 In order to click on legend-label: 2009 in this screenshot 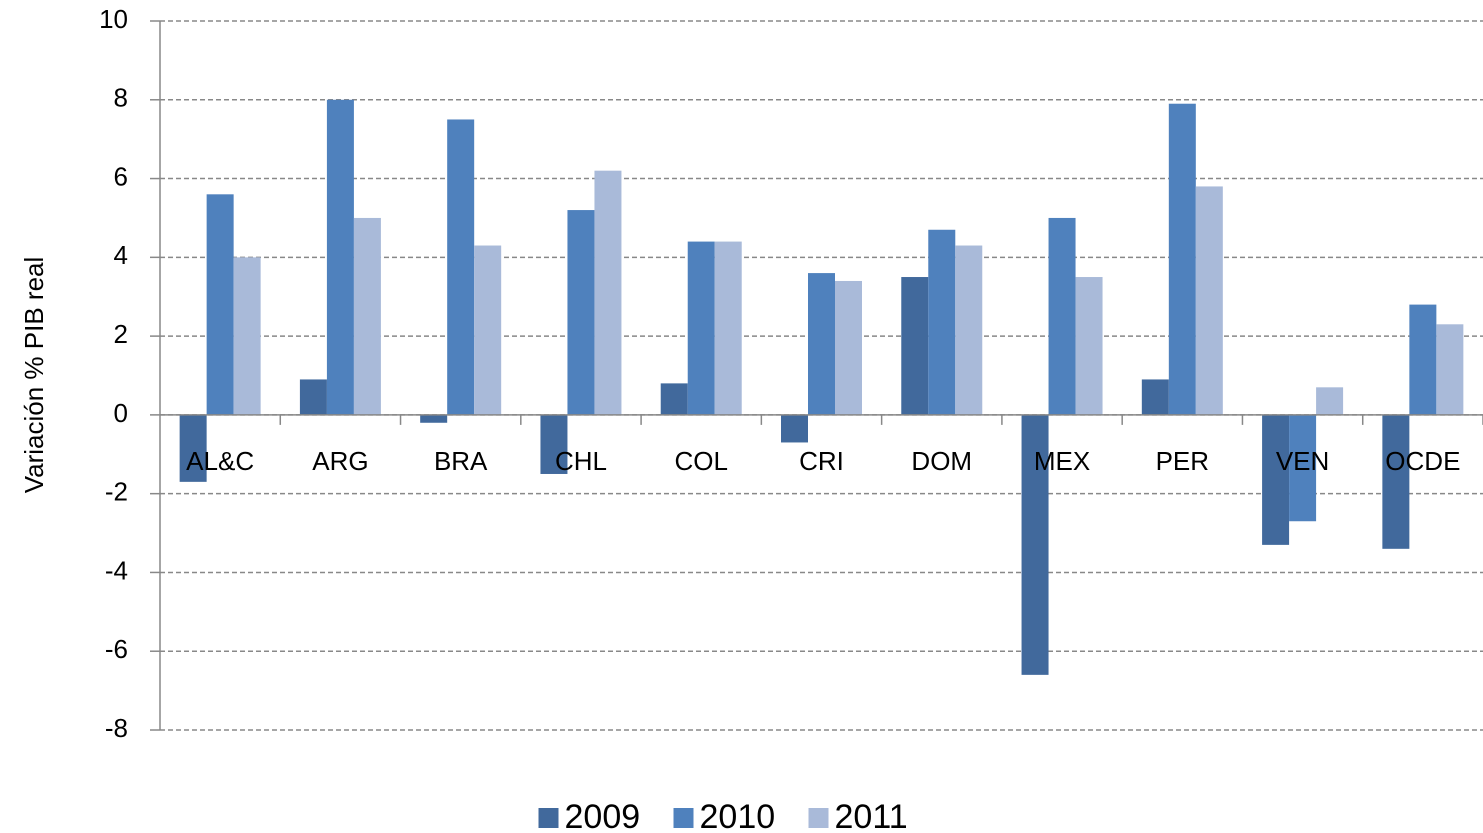, I will do `click(603, 815)`.